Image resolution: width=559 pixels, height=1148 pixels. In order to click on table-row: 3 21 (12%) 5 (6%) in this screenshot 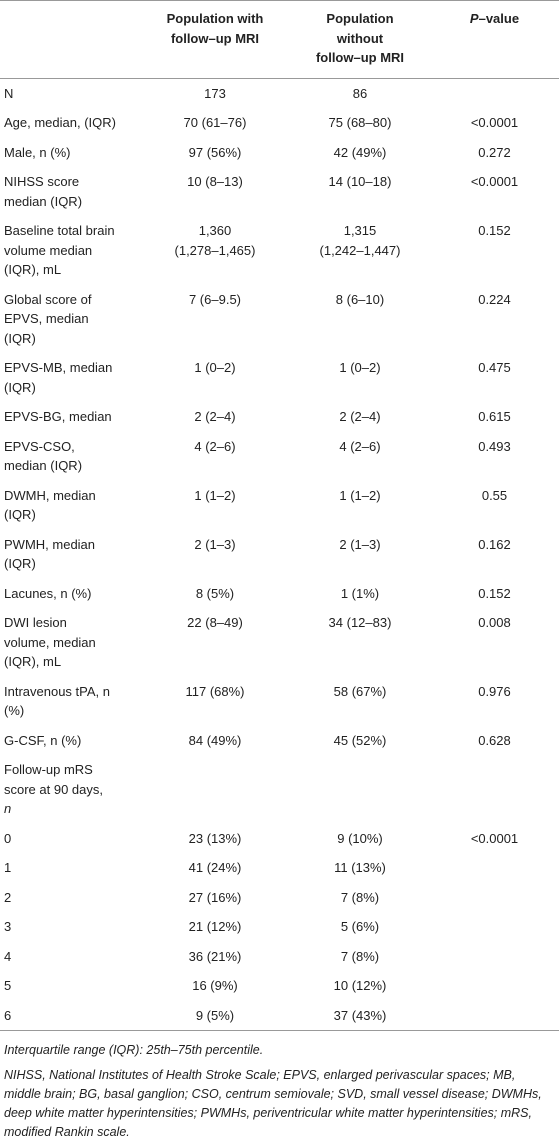, I will do `click(279, 927)`.